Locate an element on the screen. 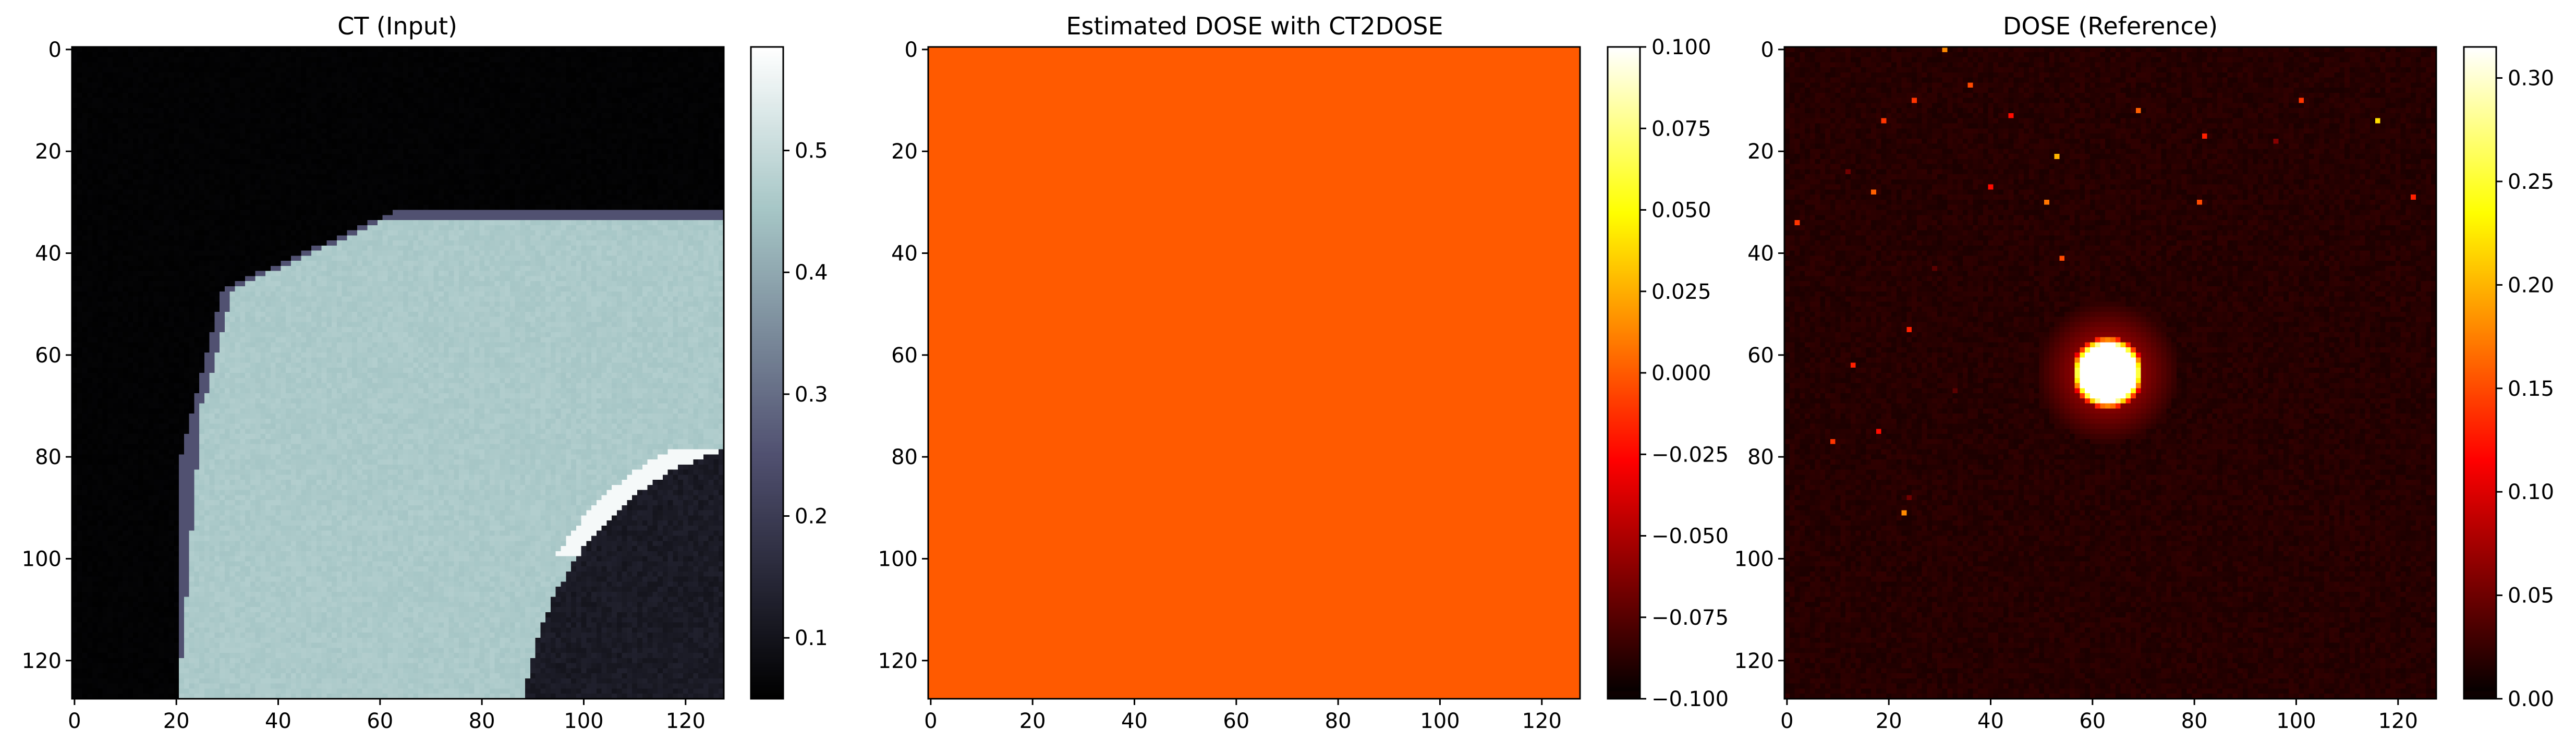  ct-colorbar is located at coordinates (767, 373).